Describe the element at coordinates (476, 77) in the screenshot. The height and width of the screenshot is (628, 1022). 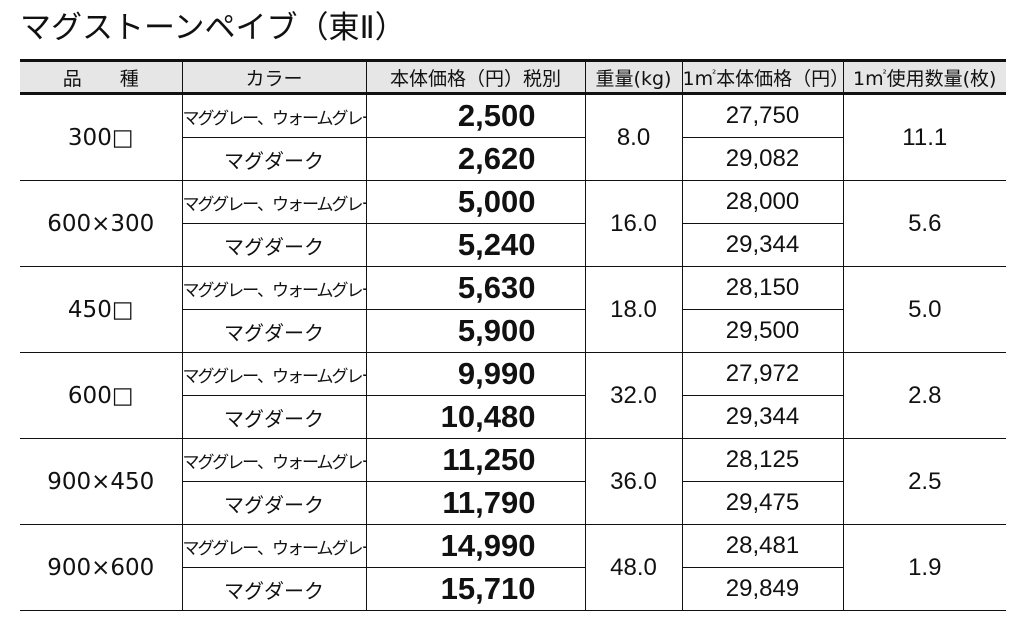
I see `header-price: 本体価格（円）税別` at that location.